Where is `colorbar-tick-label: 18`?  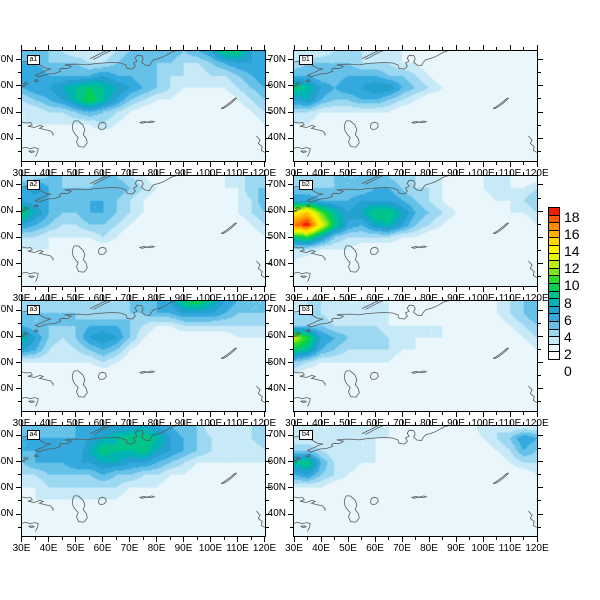
colorbar-tick-label: 18 is located at coordinates (572, 216).